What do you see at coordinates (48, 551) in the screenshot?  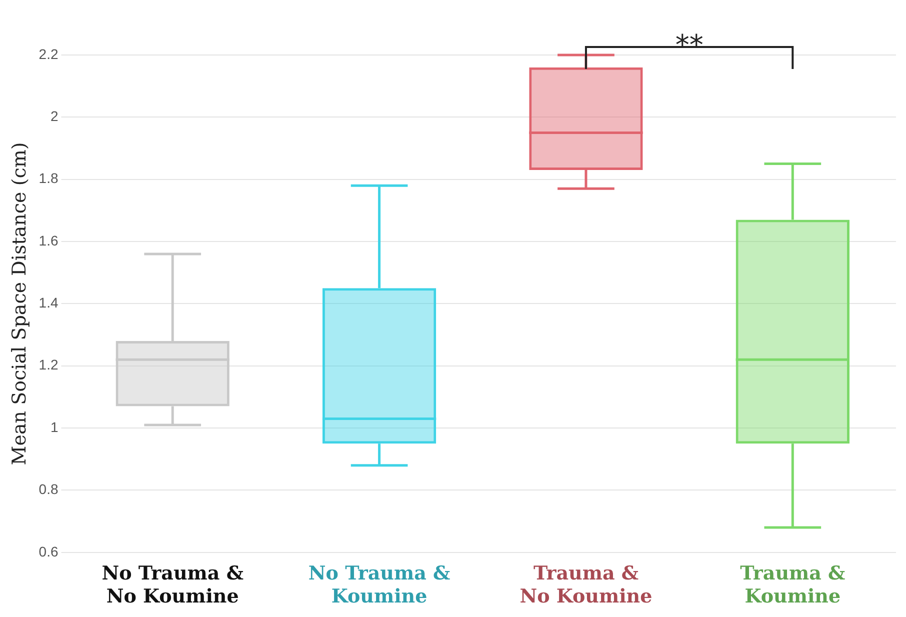 I see `y-tick-label: 0.6` at bounding box center [48, 551].